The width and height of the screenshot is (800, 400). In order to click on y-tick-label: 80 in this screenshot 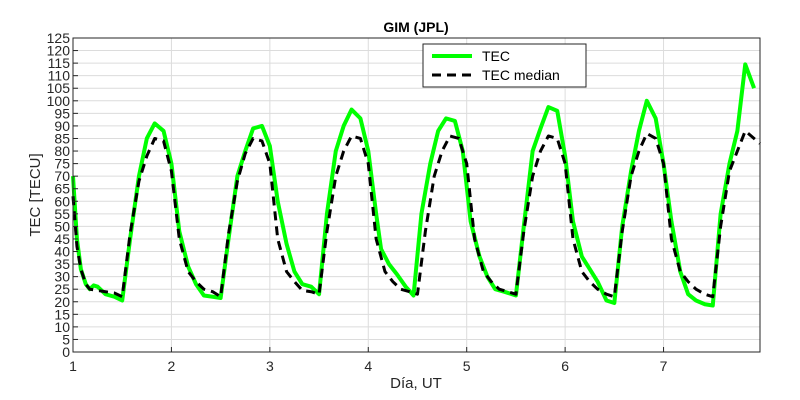, I will do `click(62, 151)`.